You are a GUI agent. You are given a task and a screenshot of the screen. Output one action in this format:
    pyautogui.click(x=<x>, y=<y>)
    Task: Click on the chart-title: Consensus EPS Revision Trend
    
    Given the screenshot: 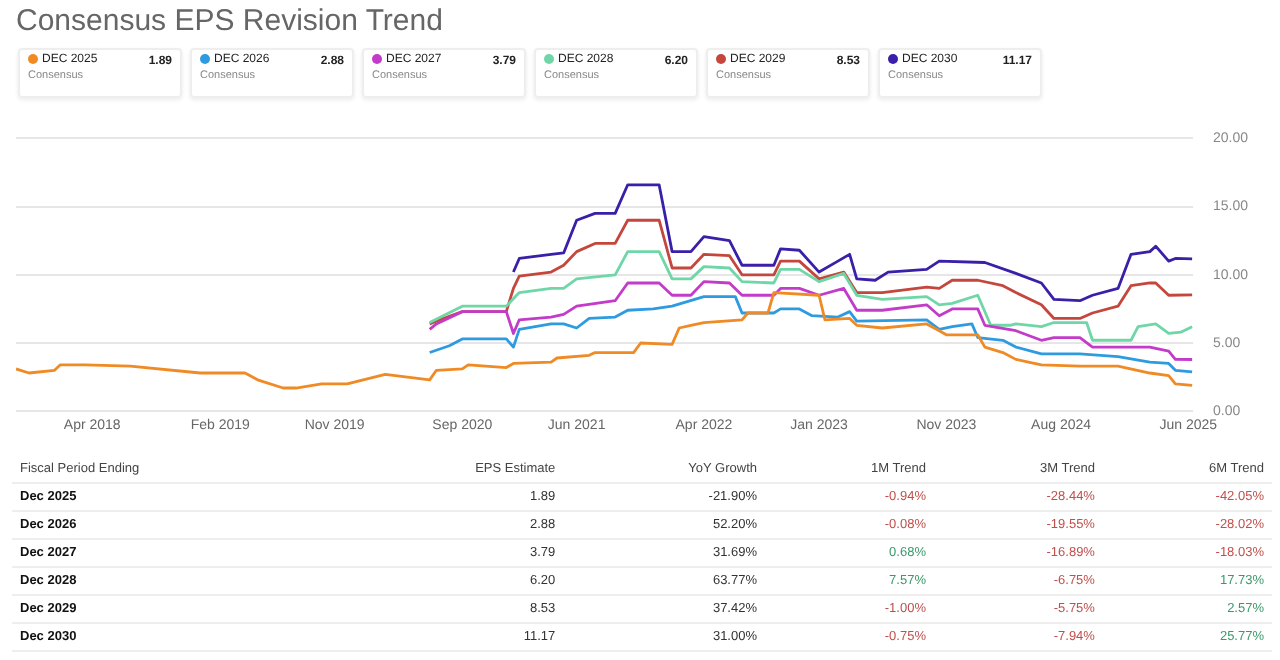 What is the action you would take?
    pyautogui.click(x=229, y=21)
    